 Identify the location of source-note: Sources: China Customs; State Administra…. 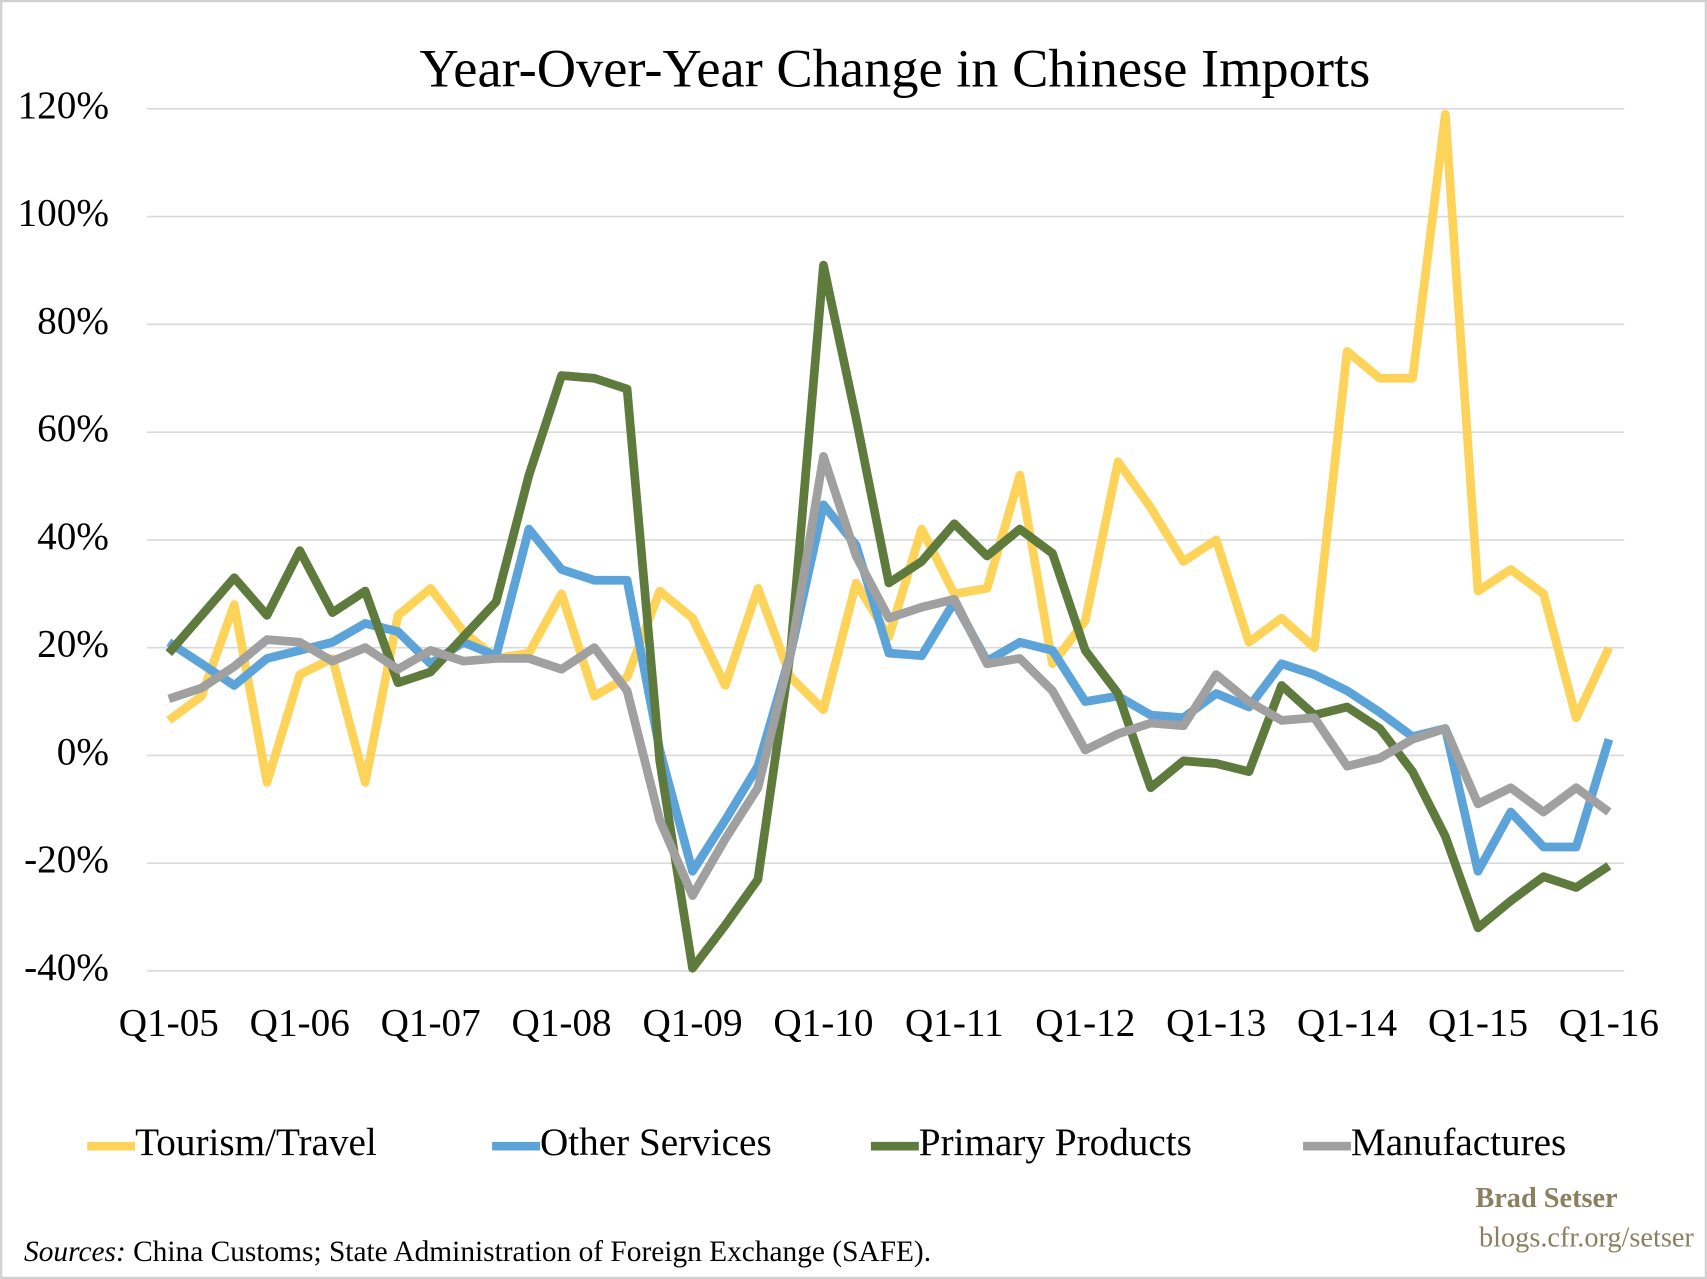
(477, 1252).